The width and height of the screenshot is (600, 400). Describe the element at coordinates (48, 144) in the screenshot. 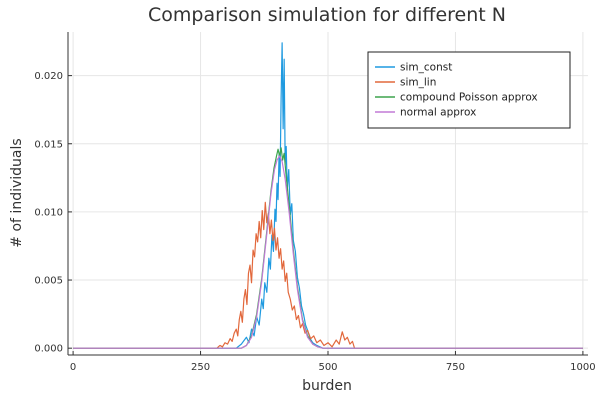

I see `y-tick-label: 0.015` at that location.